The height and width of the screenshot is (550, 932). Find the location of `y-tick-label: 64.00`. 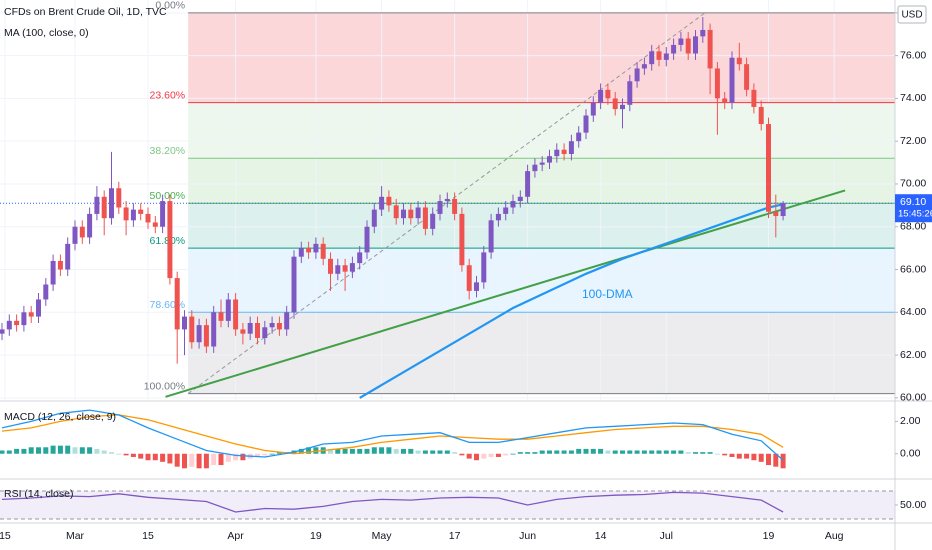

y-tick-label: 64.00 is located at coordinates (913, 312).